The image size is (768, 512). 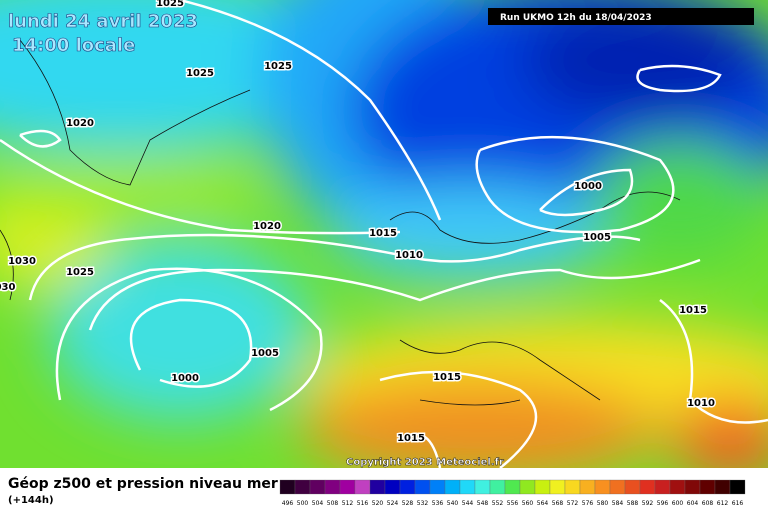 What do you see at coordinates (22, 261) in the screenshot?
I see `isobar-label: 1030` at bounding box center [22, 261].